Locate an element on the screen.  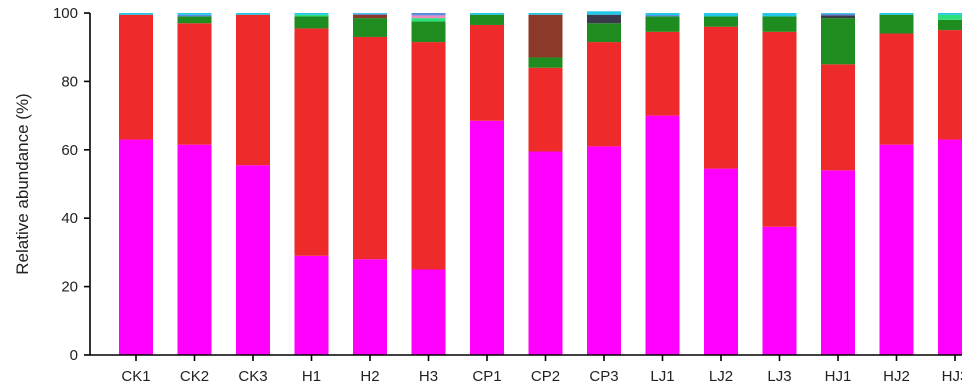
bar-stack-cp2 is located at coordinates (545, 184).